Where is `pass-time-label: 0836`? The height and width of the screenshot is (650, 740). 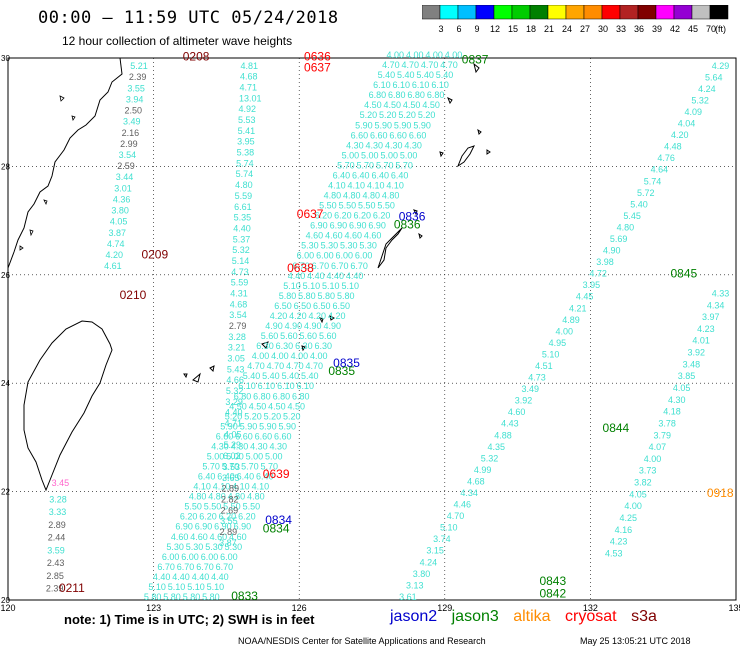 pass-time-label: 0836 is located at coordinates (412, 217).